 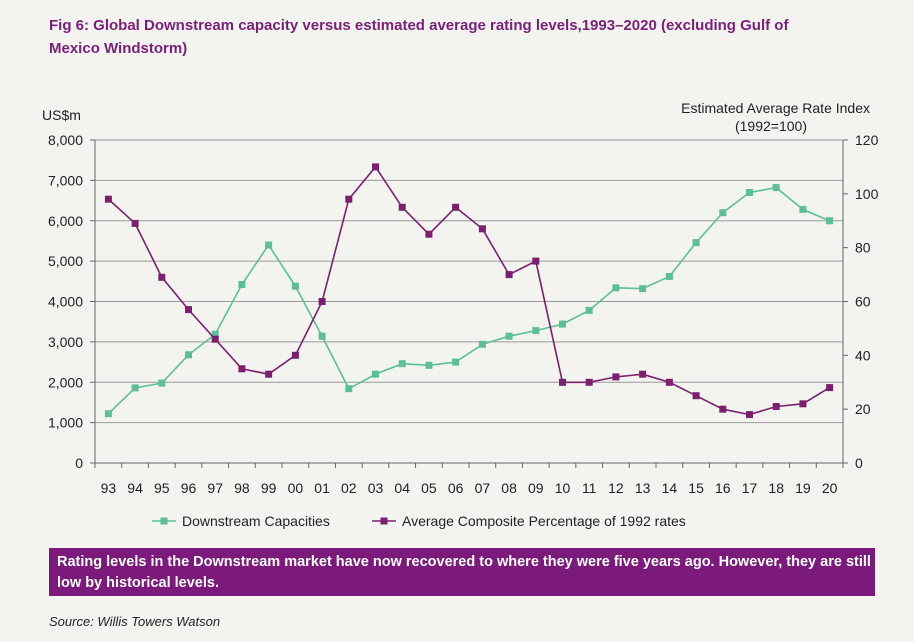 I want to click on left-tick-label: 0, so click(x=79, y=463).